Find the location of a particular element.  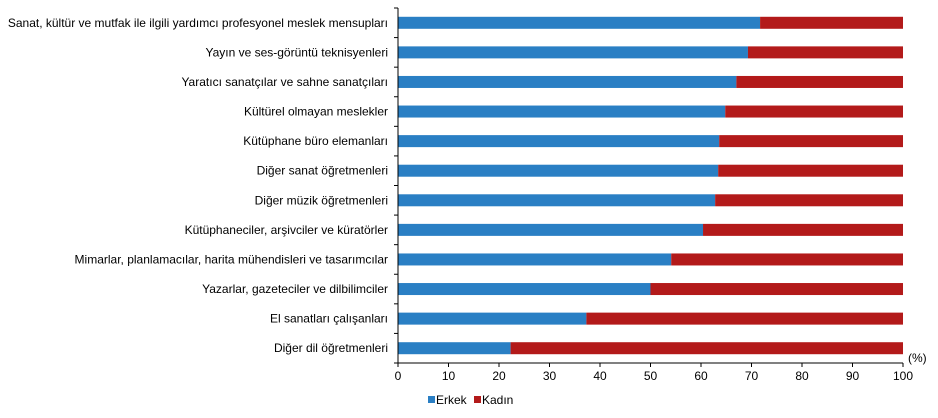

x-tick-label: 20 is located at coordinates (499, 376).